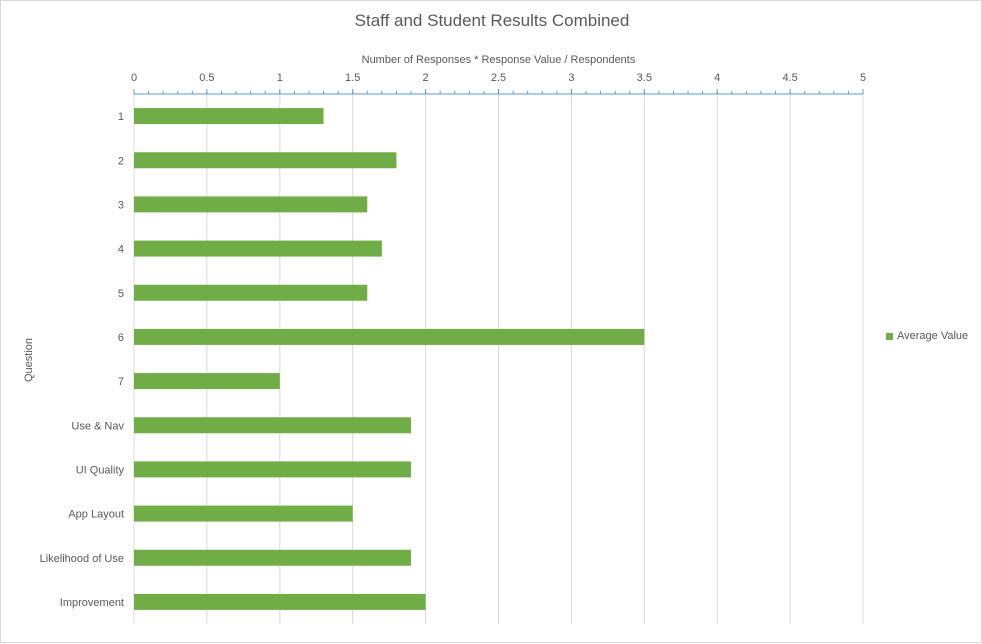 The height and width of the screenshot is (644, 982). What do you see at coordinates (92, 603) in the screenshot?
I see `y-tick-label: Improvement` at bounding box center [92, 603].